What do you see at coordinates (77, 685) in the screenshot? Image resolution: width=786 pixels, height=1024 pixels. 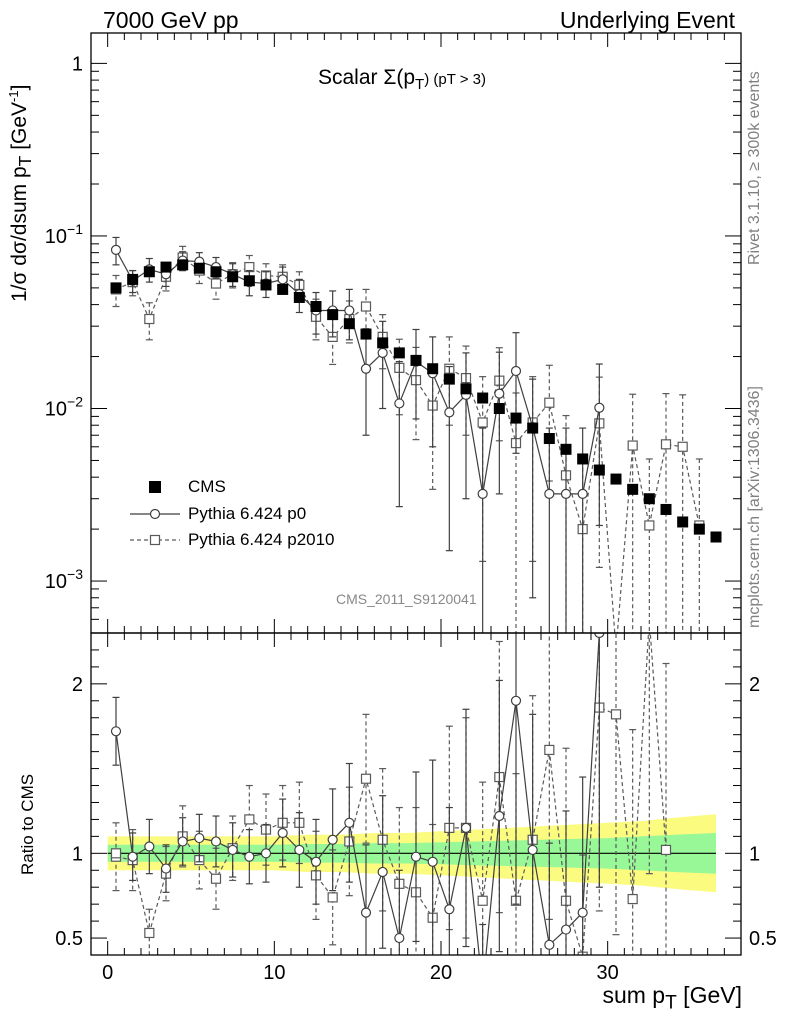 I see `ratio-y-tick-label-left: 2` at bounding box center [77, 685].